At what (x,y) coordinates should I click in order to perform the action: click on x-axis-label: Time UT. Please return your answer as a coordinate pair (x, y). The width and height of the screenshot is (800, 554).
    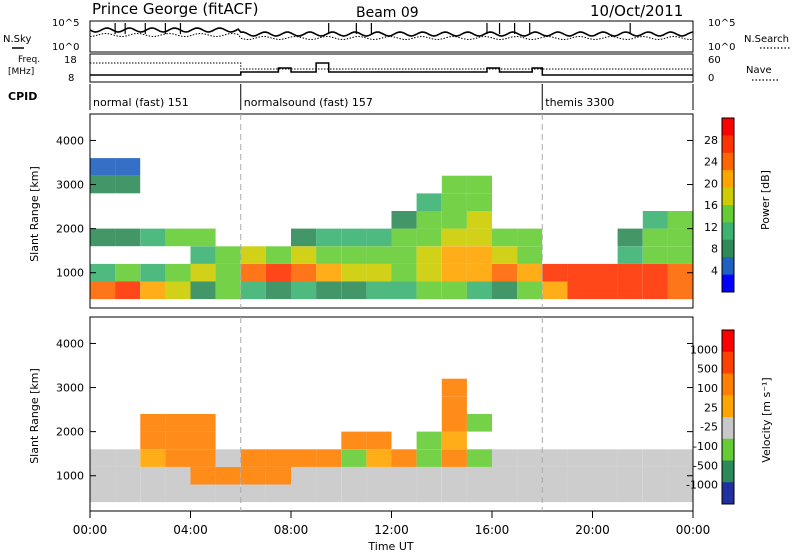
    Looking at the image, I should click on (390, 546).